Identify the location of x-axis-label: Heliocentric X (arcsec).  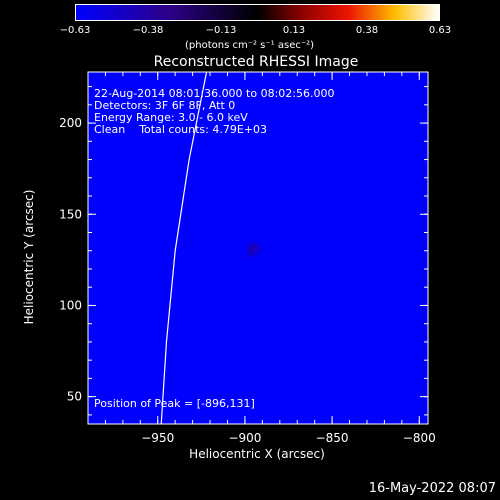
(257, 454).